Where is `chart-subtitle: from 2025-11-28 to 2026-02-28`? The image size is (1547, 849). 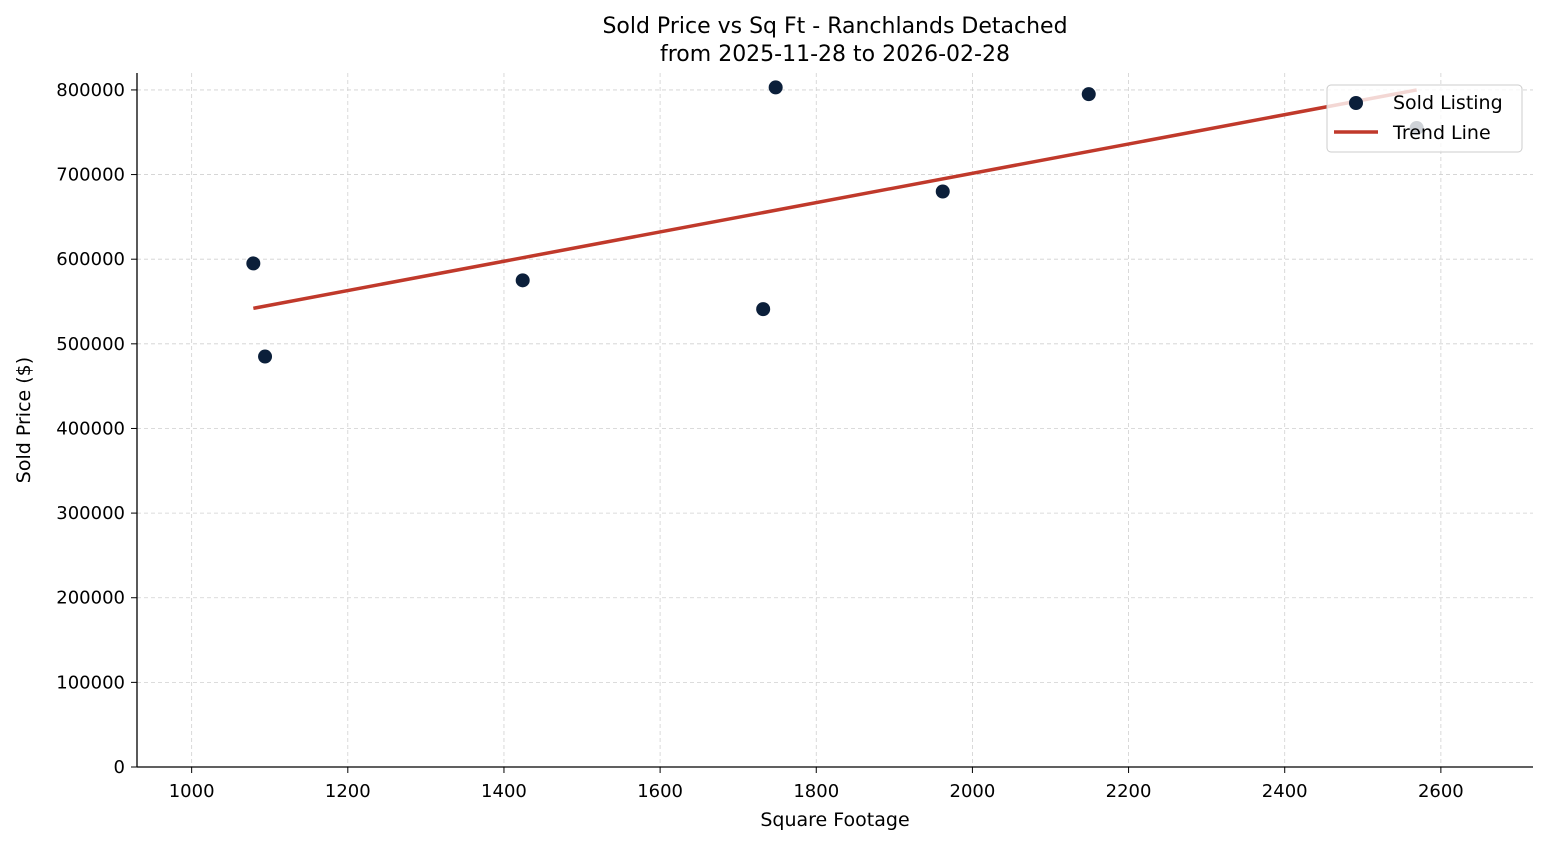 chart-subtitle: from 2025-11-28 to 2026-02-28 is located at coordinates (835, 54).